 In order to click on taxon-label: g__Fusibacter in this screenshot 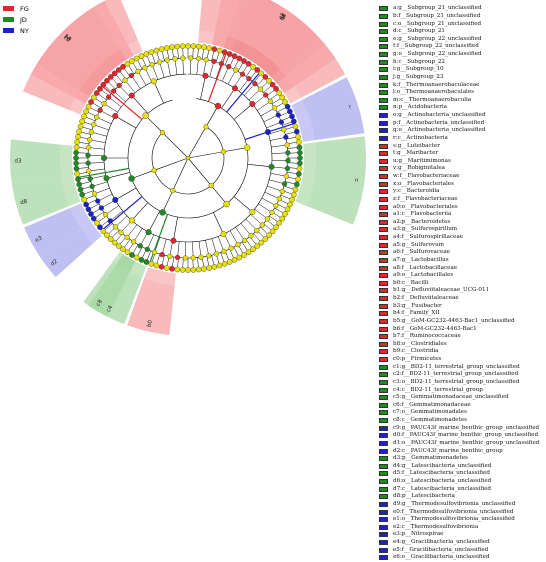, I will do `click(422, 306)`.